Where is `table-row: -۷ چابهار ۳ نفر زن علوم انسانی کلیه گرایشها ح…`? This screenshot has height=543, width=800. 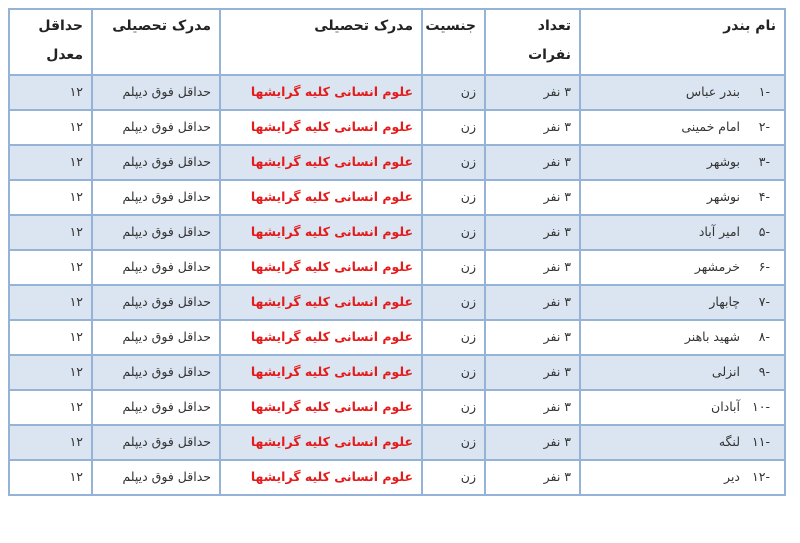 table-row: -۷ چابهار ۳ نفر زن علوم انسانی کلیه گرایشها ح… is located at coordinates (397, 302).